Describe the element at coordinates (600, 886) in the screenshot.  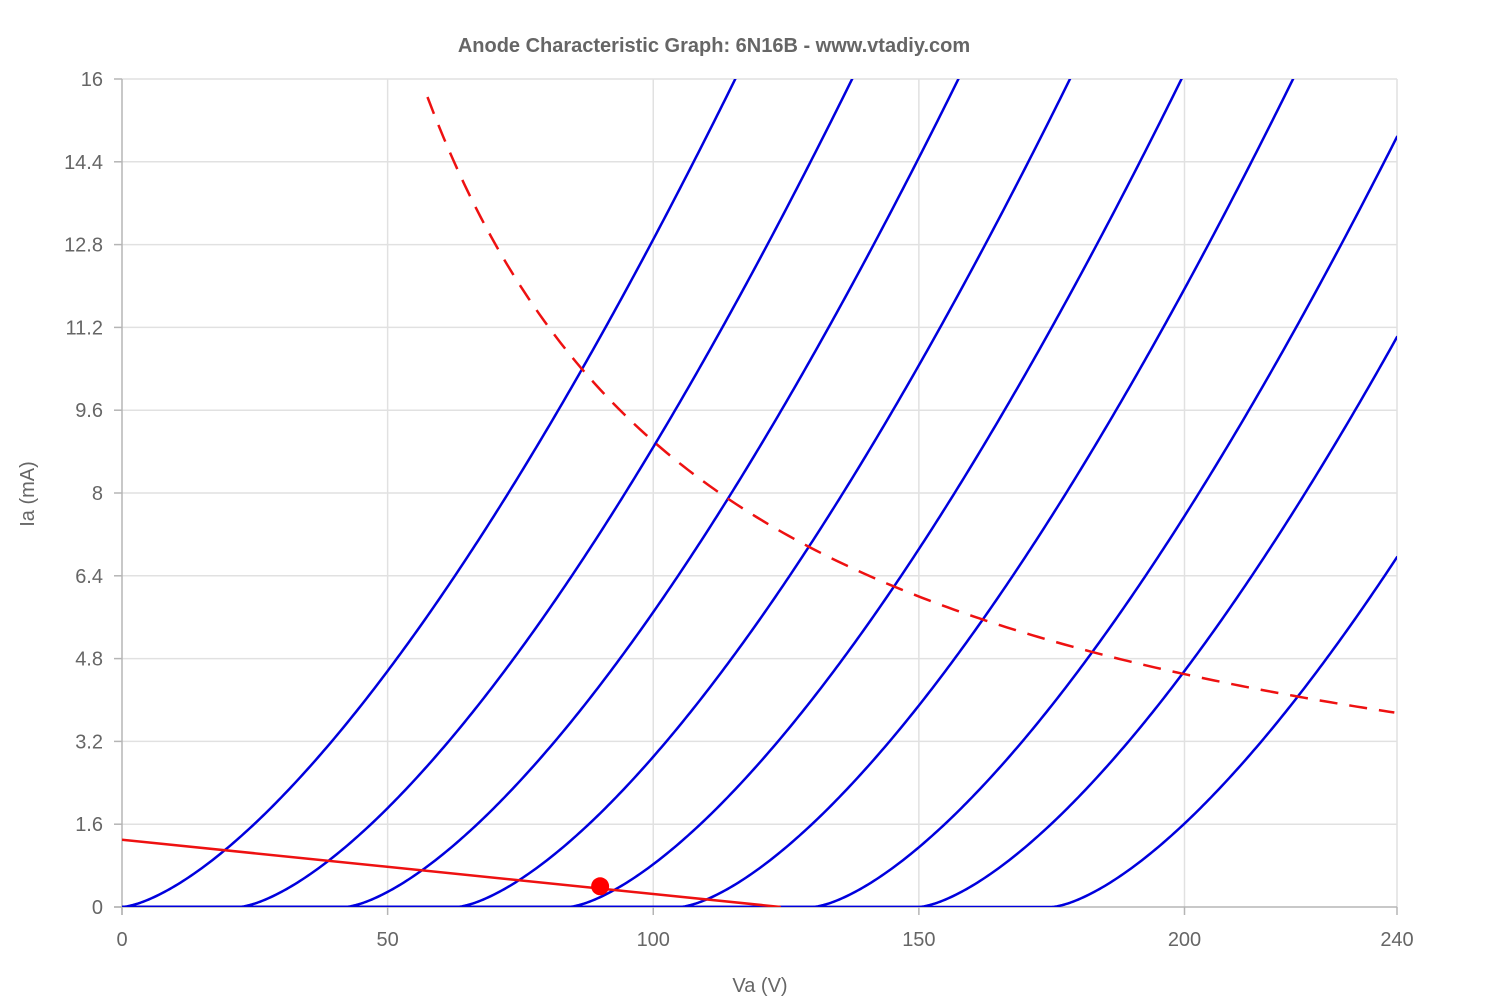
I see `operating-point` at that location.